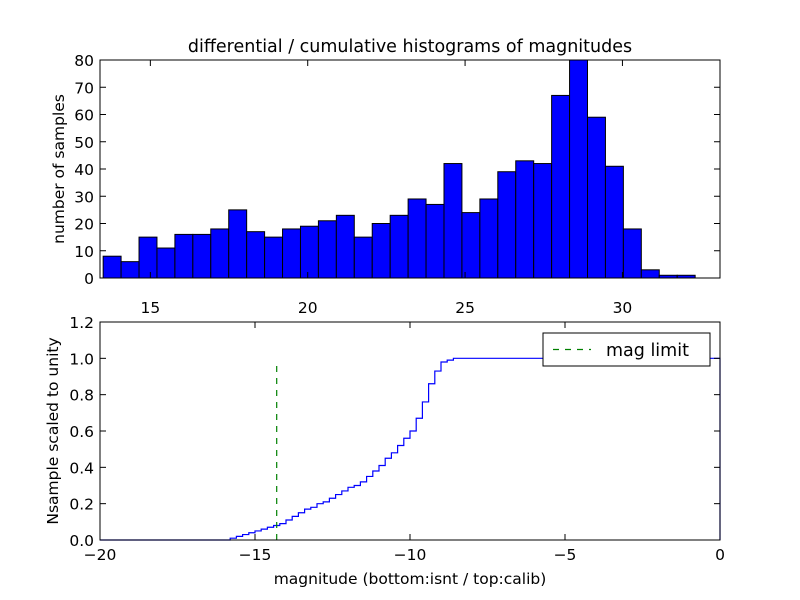 Image resolution: width=800 pixels, height=600 pixels. Describe the element at coordinates (84, 88) in the screenshot. I see `top-y-tick-label-70: 70` at that location.